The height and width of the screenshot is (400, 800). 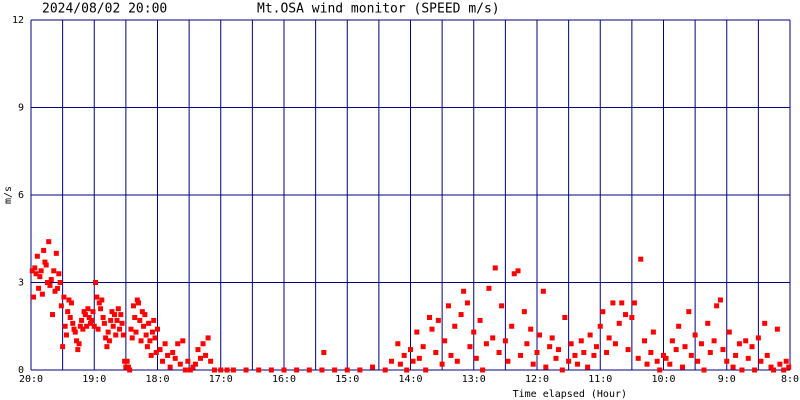 I want to click on y-tick-label: 6, so click(x=21, y=195).